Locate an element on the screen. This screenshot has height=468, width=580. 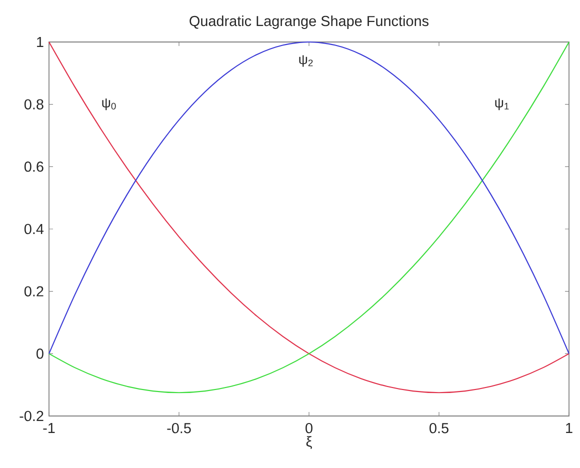
series-label: ψ$_{0}$ is located at coordinates (109, 104).